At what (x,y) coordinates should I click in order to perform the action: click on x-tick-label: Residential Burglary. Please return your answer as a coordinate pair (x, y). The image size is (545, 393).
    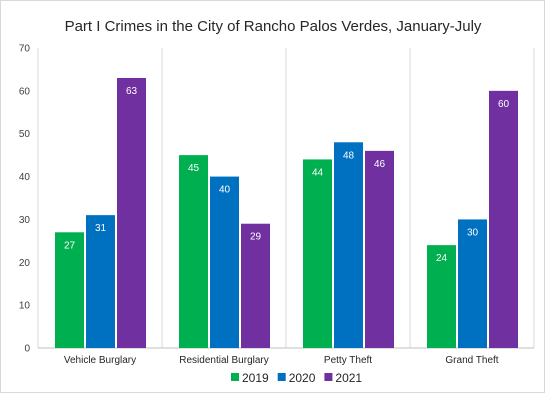
    Looking at the image, I should click on (224, 360).